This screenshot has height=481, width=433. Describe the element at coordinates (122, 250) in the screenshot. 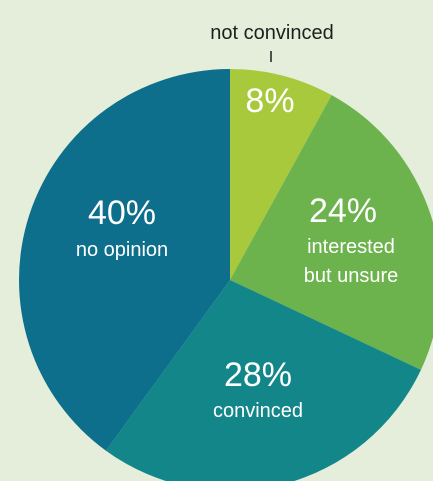

I see `slice-category-label-3-0: no opinion` at that location.